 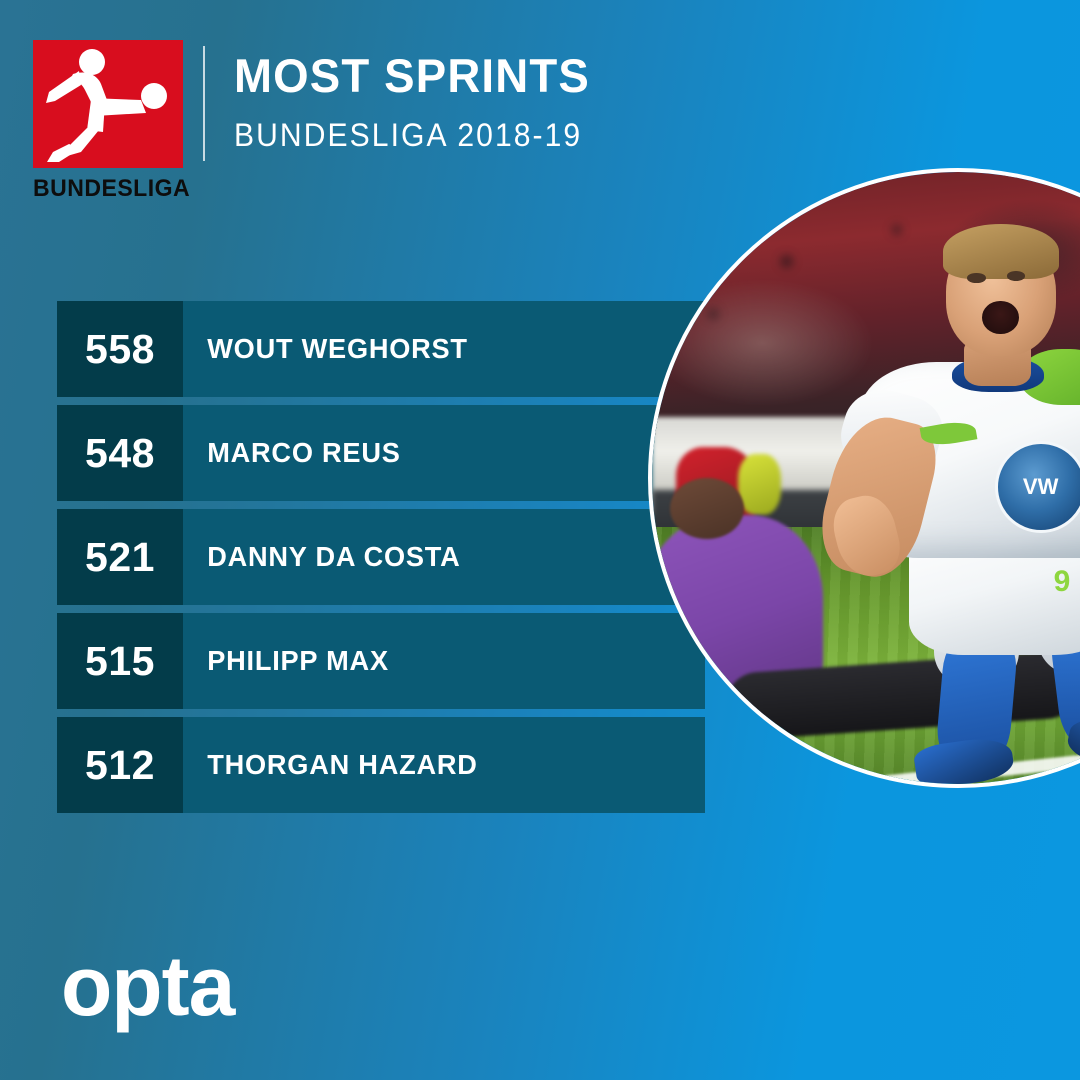 I want to click on page-title: MOST SPRINTS, so click(x=412, y=75).